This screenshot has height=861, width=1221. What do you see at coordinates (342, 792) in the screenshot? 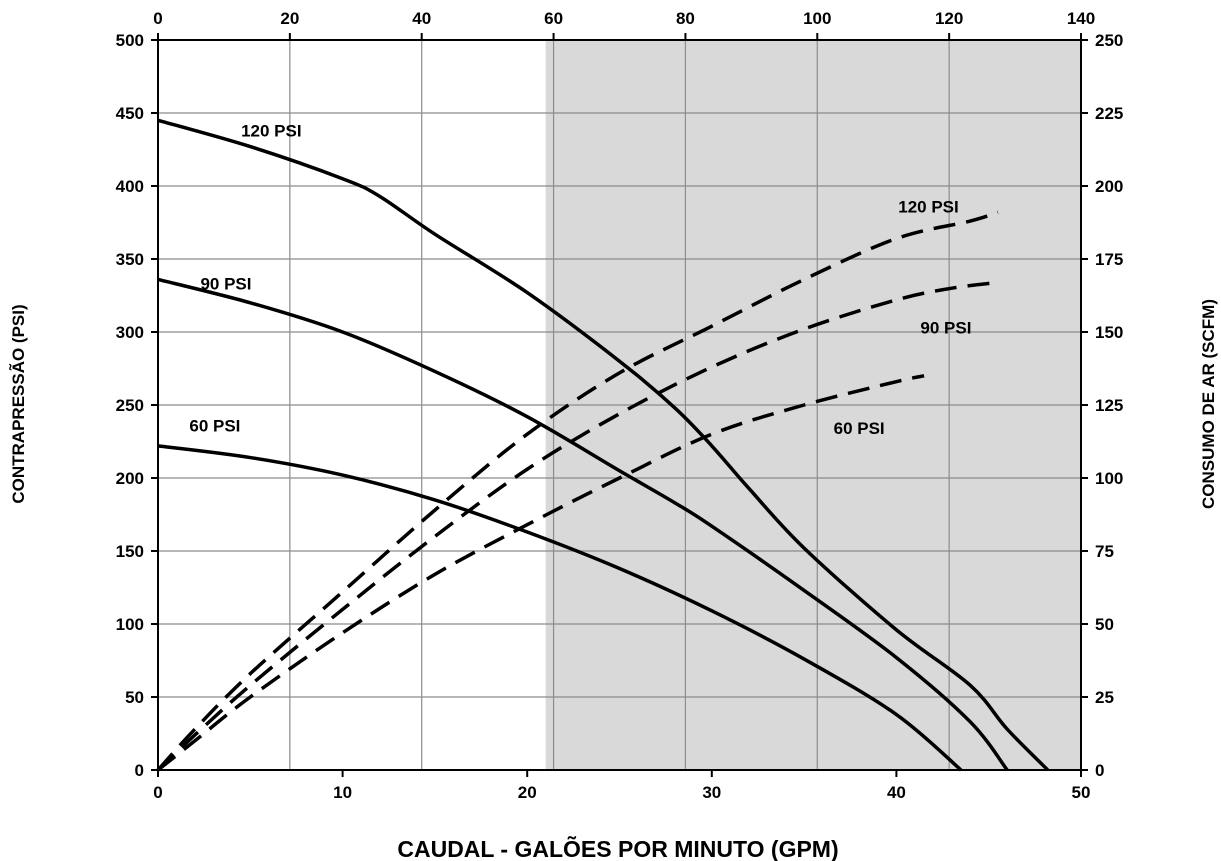
I see `x-tick-label: 10` at bounding box center [342, 792].